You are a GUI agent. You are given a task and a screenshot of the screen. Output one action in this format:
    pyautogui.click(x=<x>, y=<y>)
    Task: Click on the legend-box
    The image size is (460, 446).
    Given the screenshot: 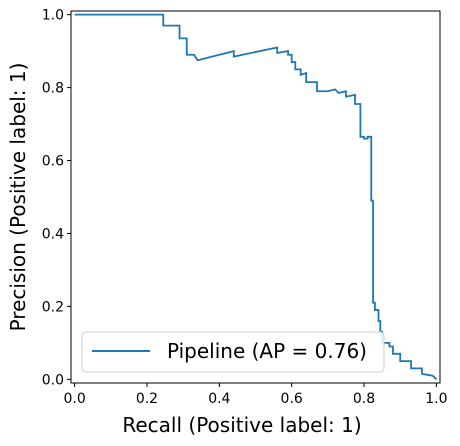 What is the action you would take?
    pyautogui.click(x=233, y=352)
    